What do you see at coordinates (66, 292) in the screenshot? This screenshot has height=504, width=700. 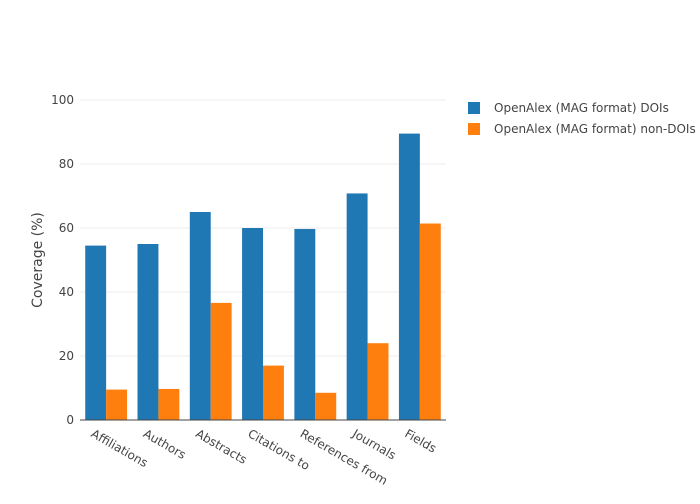 I see `y-tick-label: 40` at bounding box center [66, 292].